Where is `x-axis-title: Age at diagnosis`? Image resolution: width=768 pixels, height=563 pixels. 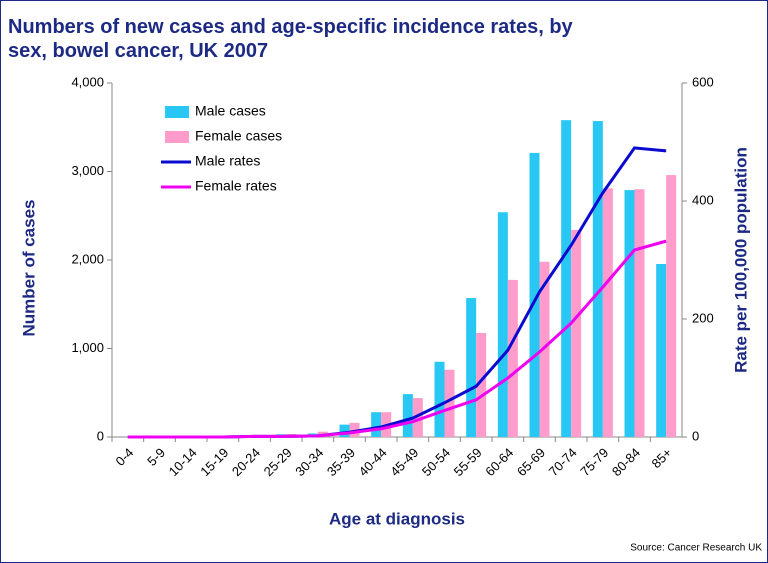 x-axis-title: Age at diagnosis is located at coordinates (397, 518).